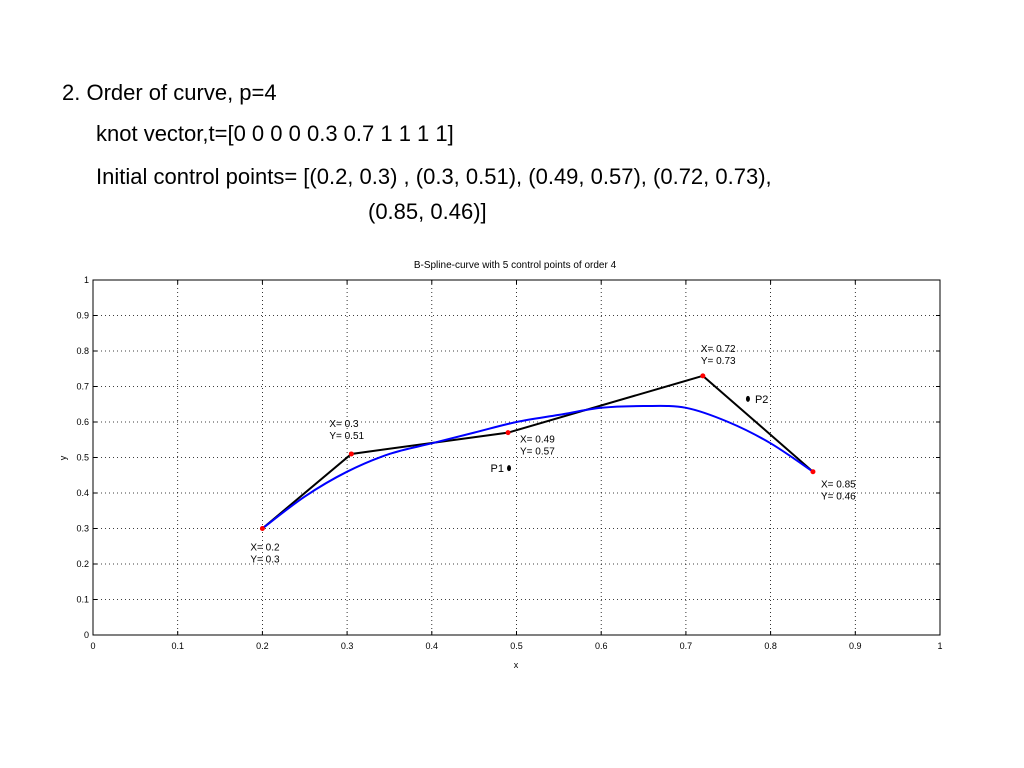 Image resolution: width=1024 pixels, height=768 pixels. Describe the element at coordinates (855, 646) in the screenshot. I see `x-tick-label: 0.9` at that location.